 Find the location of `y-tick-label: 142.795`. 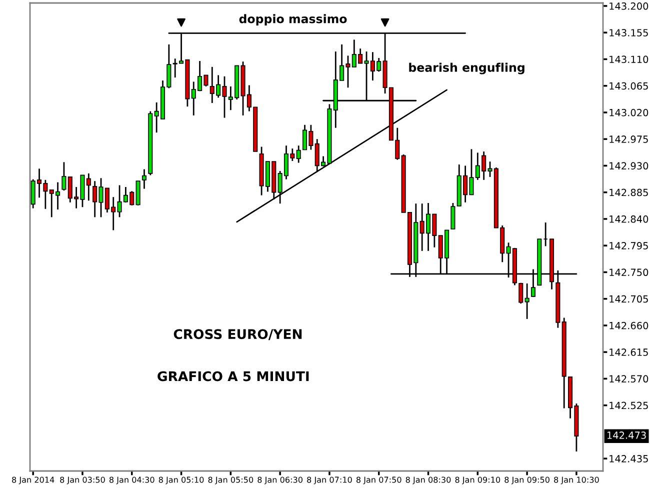

y-tick-label: 142.795 is located at coordinates (629, 246).